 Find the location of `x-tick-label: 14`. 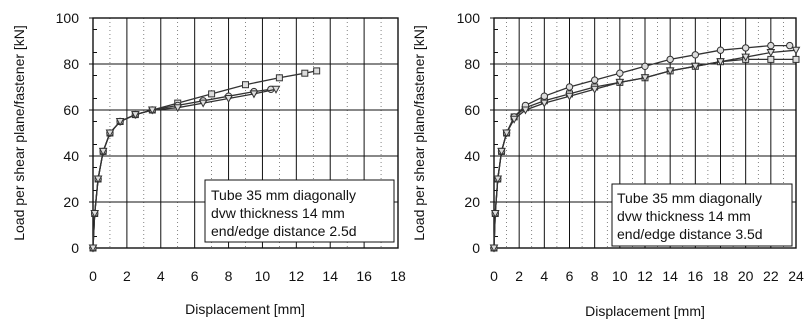

x-tick-label: 14 is located at coordinates (670, 276).